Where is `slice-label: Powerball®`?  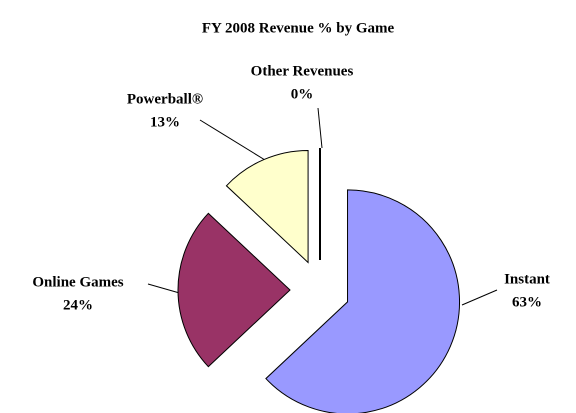 slice-label: Powerball® is located at coordinates (165, 99).